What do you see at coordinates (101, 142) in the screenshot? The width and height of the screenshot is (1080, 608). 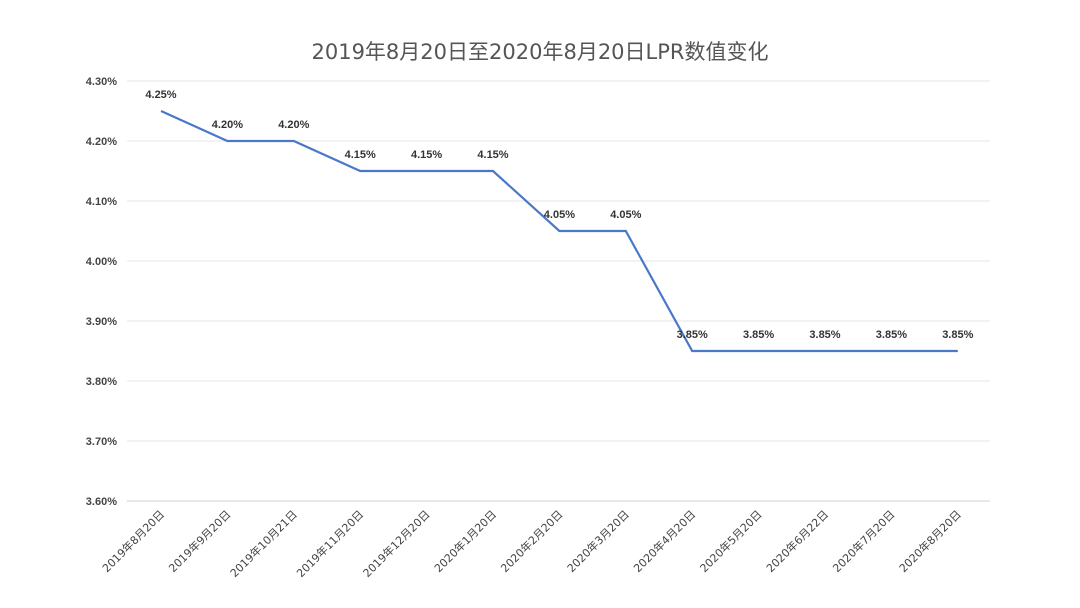 I see `y-tick-label: 4.20%` at bounding box center [101, 142].